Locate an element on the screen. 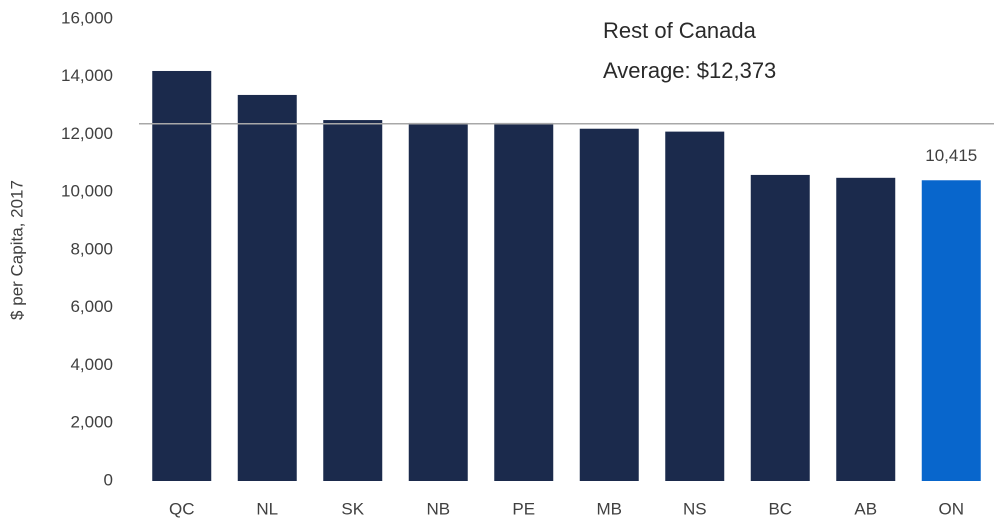 Image resolution: width=995 pixels, height=527 pixels. x-tick-label: PE is located at coordinates (523, 508).